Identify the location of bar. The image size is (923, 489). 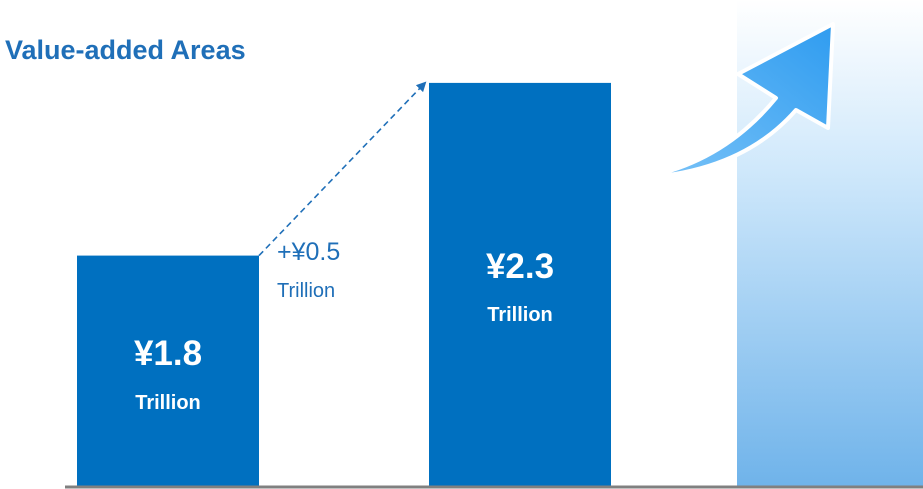
(168, 371).